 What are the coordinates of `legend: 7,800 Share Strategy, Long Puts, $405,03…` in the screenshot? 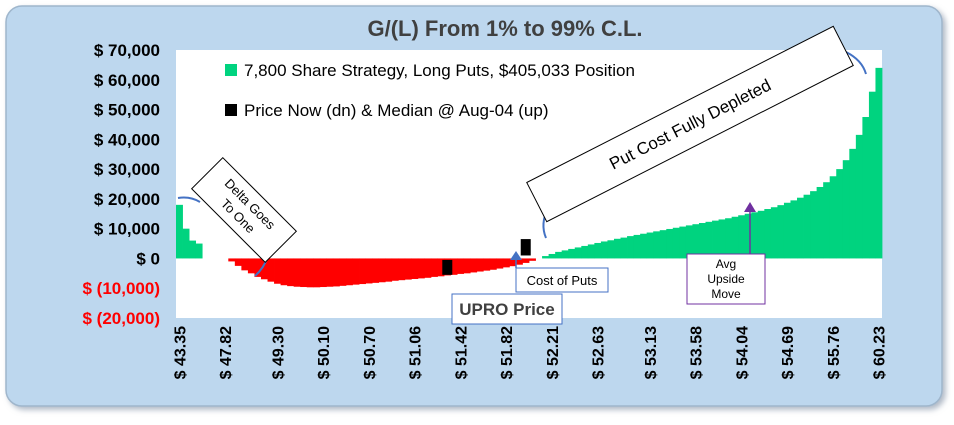 It's located at (430, 90).